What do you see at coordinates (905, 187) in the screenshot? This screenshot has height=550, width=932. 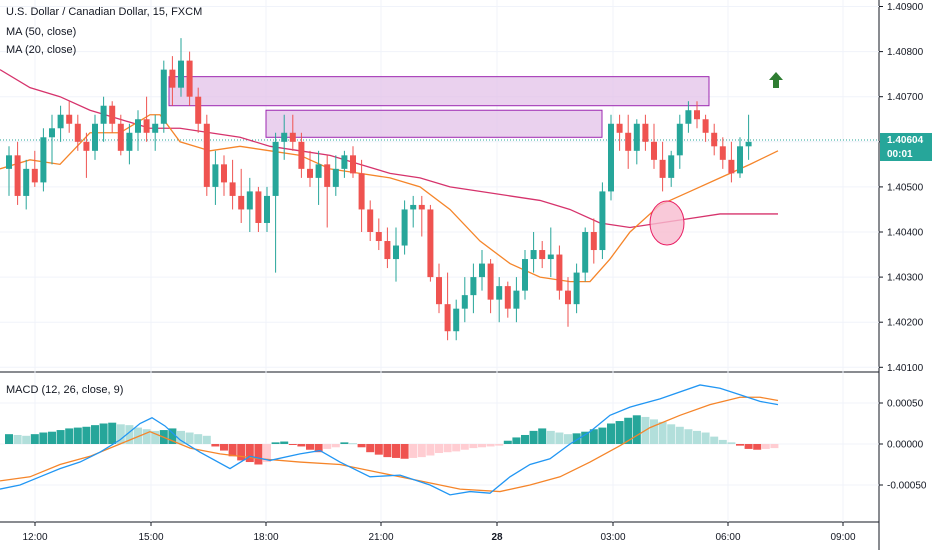 I see `price-tick-label: 1.40500` at bounding box center [905, 187].